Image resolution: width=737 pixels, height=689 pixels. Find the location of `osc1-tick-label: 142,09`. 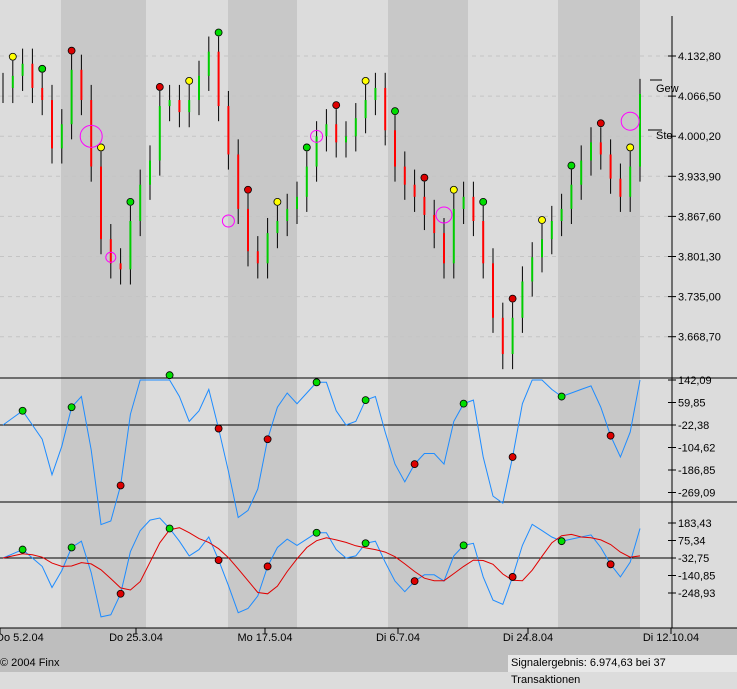

osc1-tick-label: 142,09 is located at coordinates (695, 381).